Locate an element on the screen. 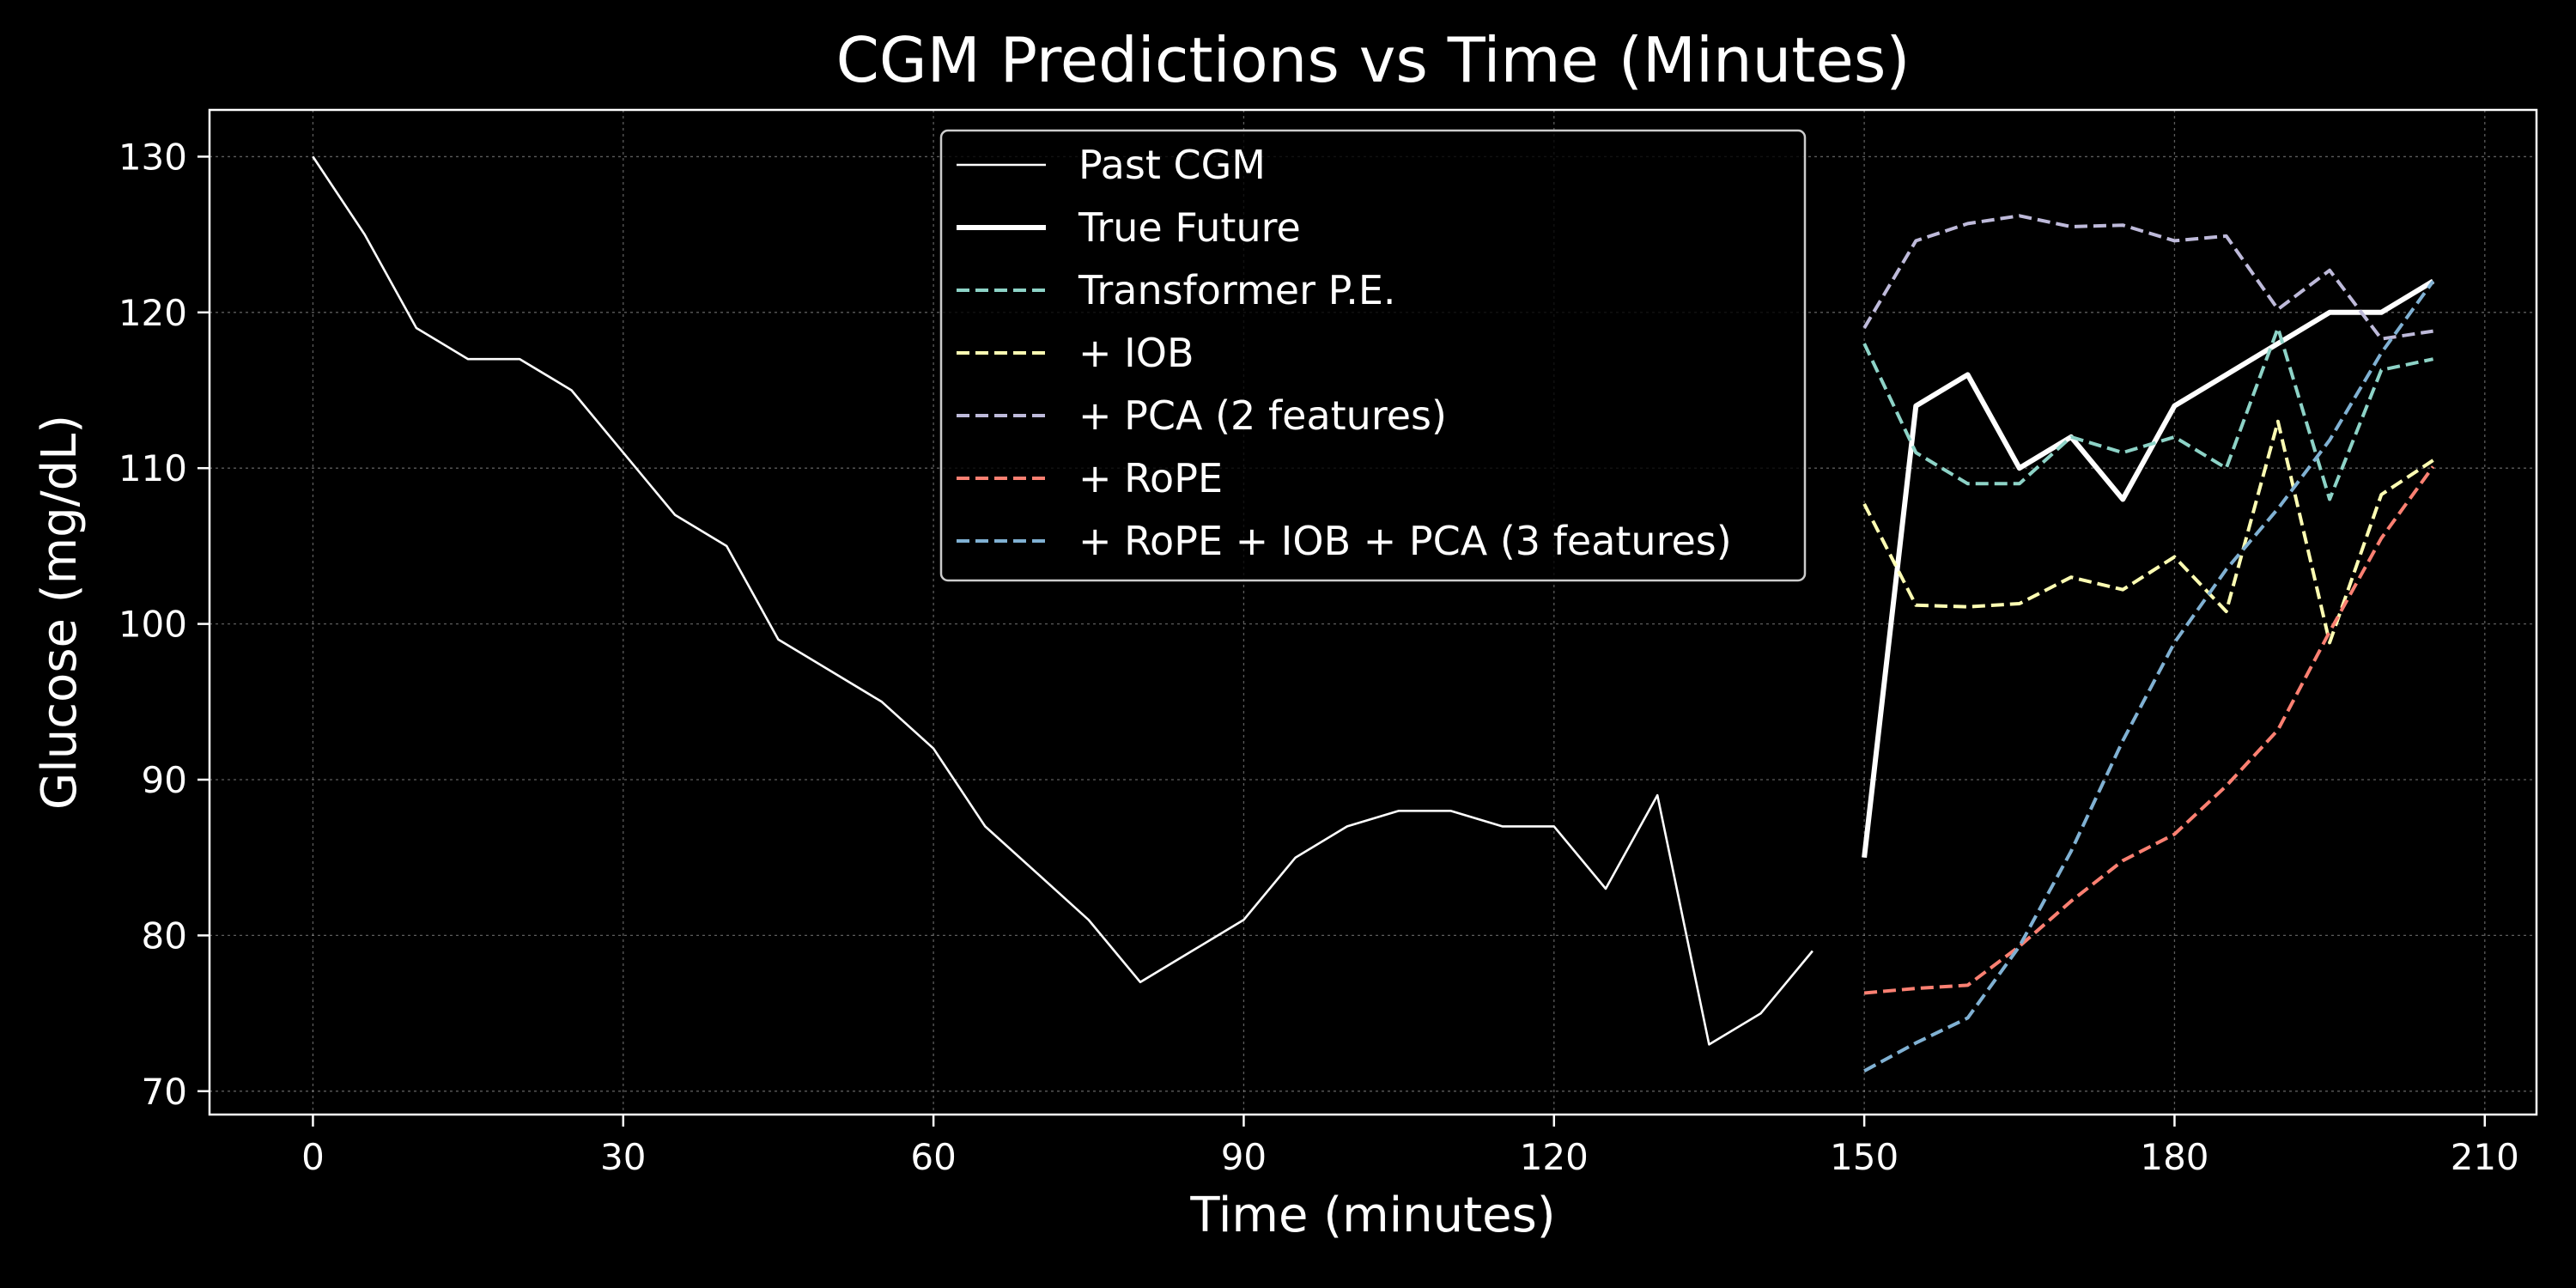 This screenshot has height=1288, width=2576. x-tick-label: 180 is located at coordinates (2174, 1157).